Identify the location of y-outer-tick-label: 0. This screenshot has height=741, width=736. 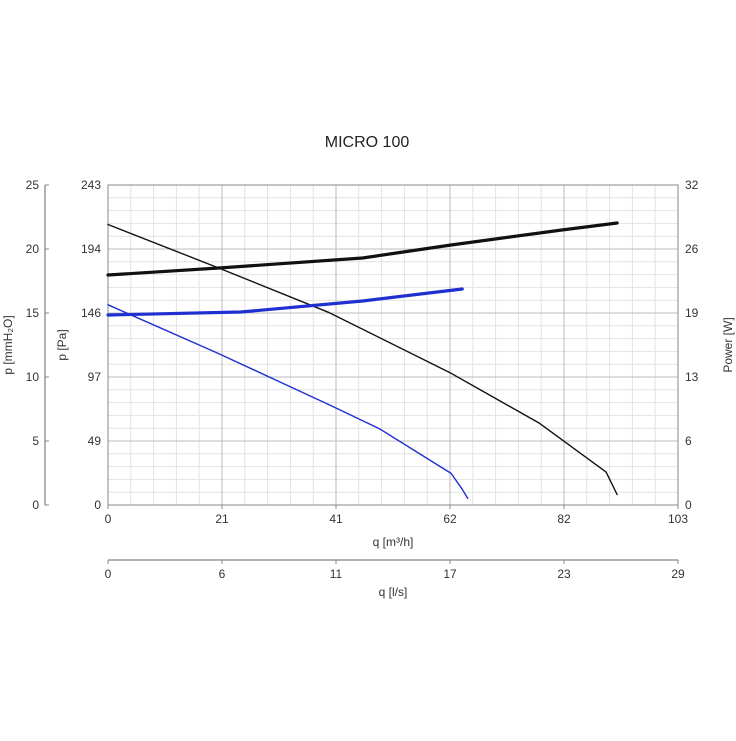
(35, 505).